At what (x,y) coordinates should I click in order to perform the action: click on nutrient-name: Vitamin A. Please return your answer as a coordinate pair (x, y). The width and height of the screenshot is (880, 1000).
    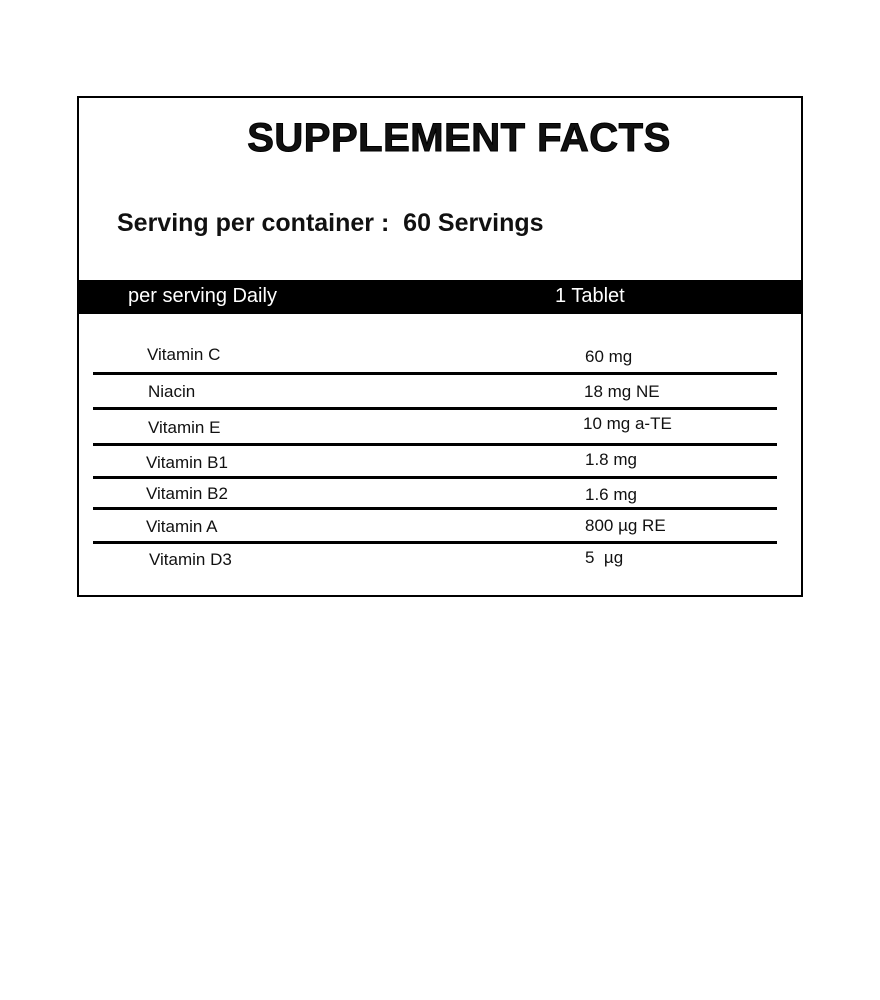
    Looking at the image, I should click on (182, 526).